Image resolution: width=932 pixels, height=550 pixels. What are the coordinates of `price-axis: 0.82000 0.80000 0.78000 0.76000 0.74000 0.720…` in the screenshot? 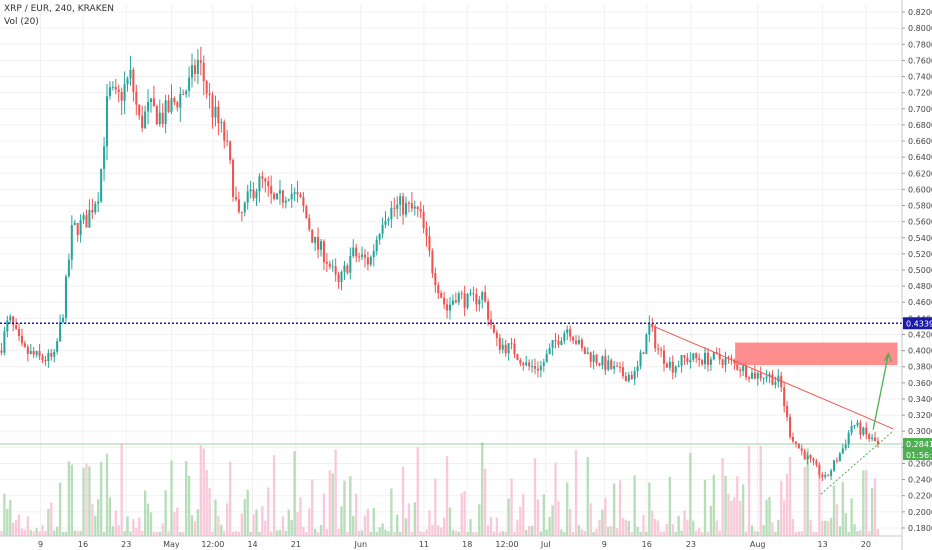 It's located at (916, 275).